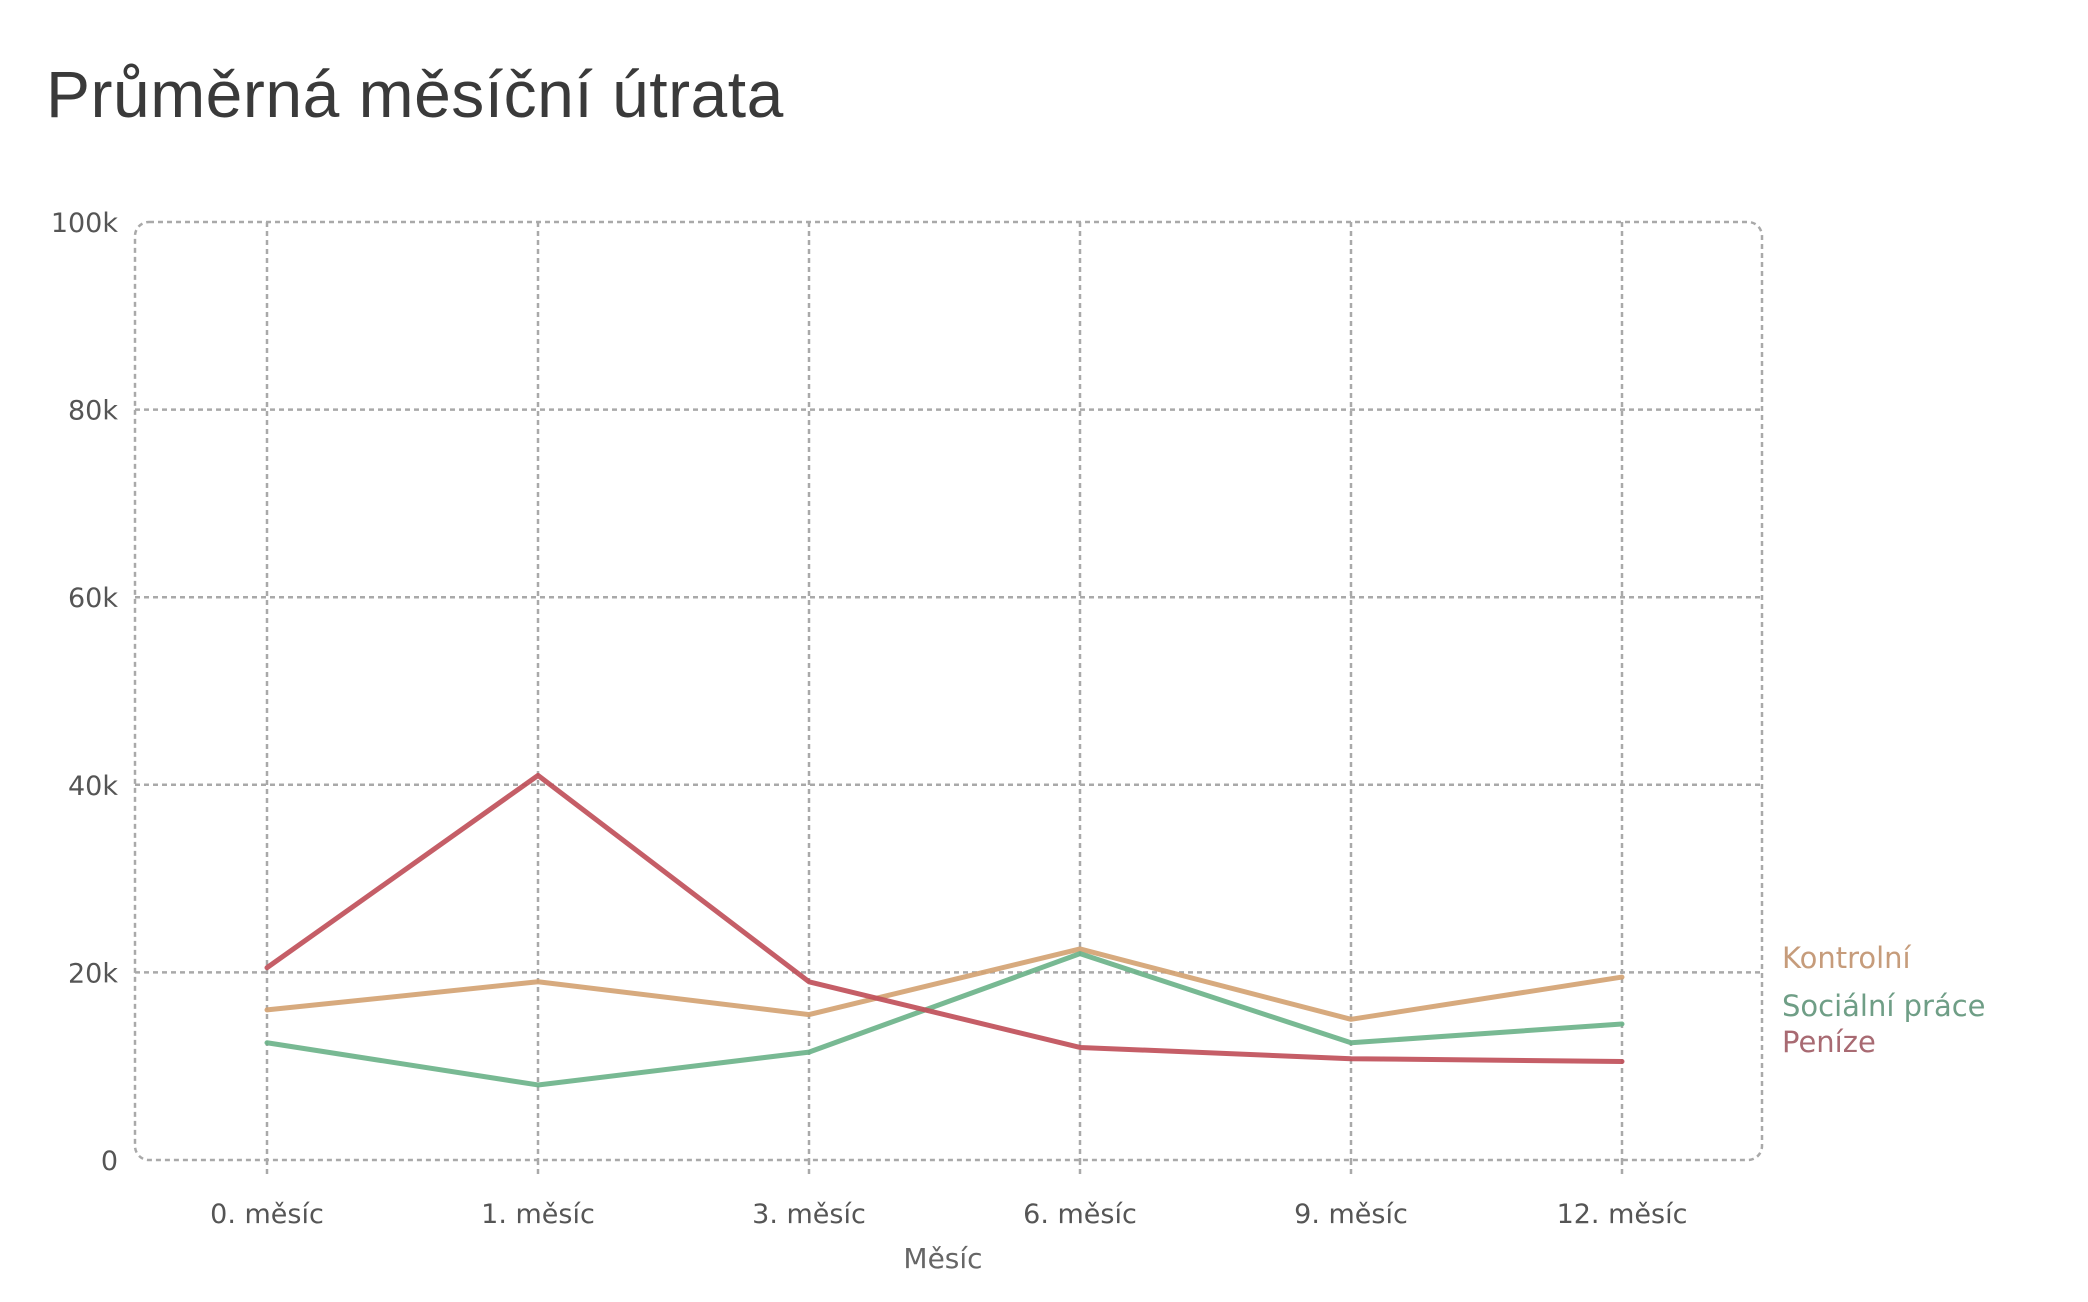 The width and height of the screenshot is (2088, 1302). Describe the element at coordinates (944, 984) in the screenshot. I see `series-line-kontrolni` at that location.